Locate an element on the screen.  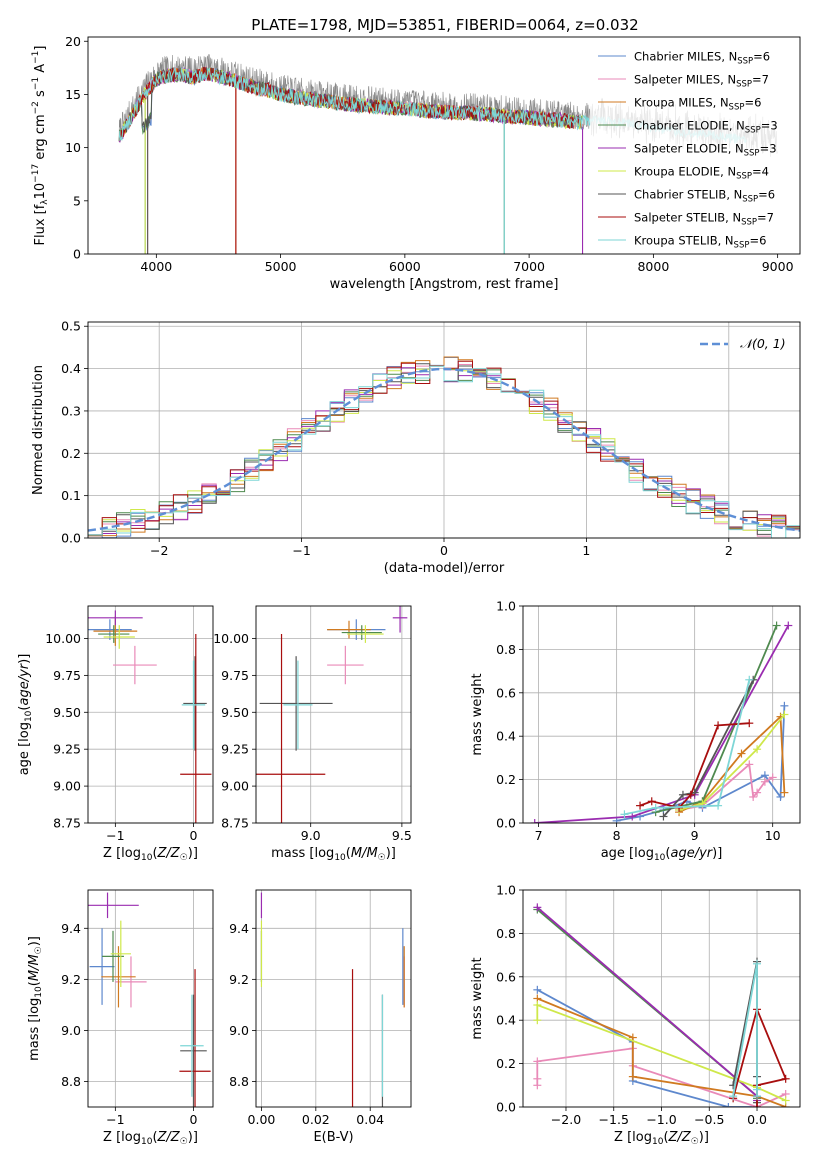
y-tick-label: 9.25 is located at coordinates (235, 749).